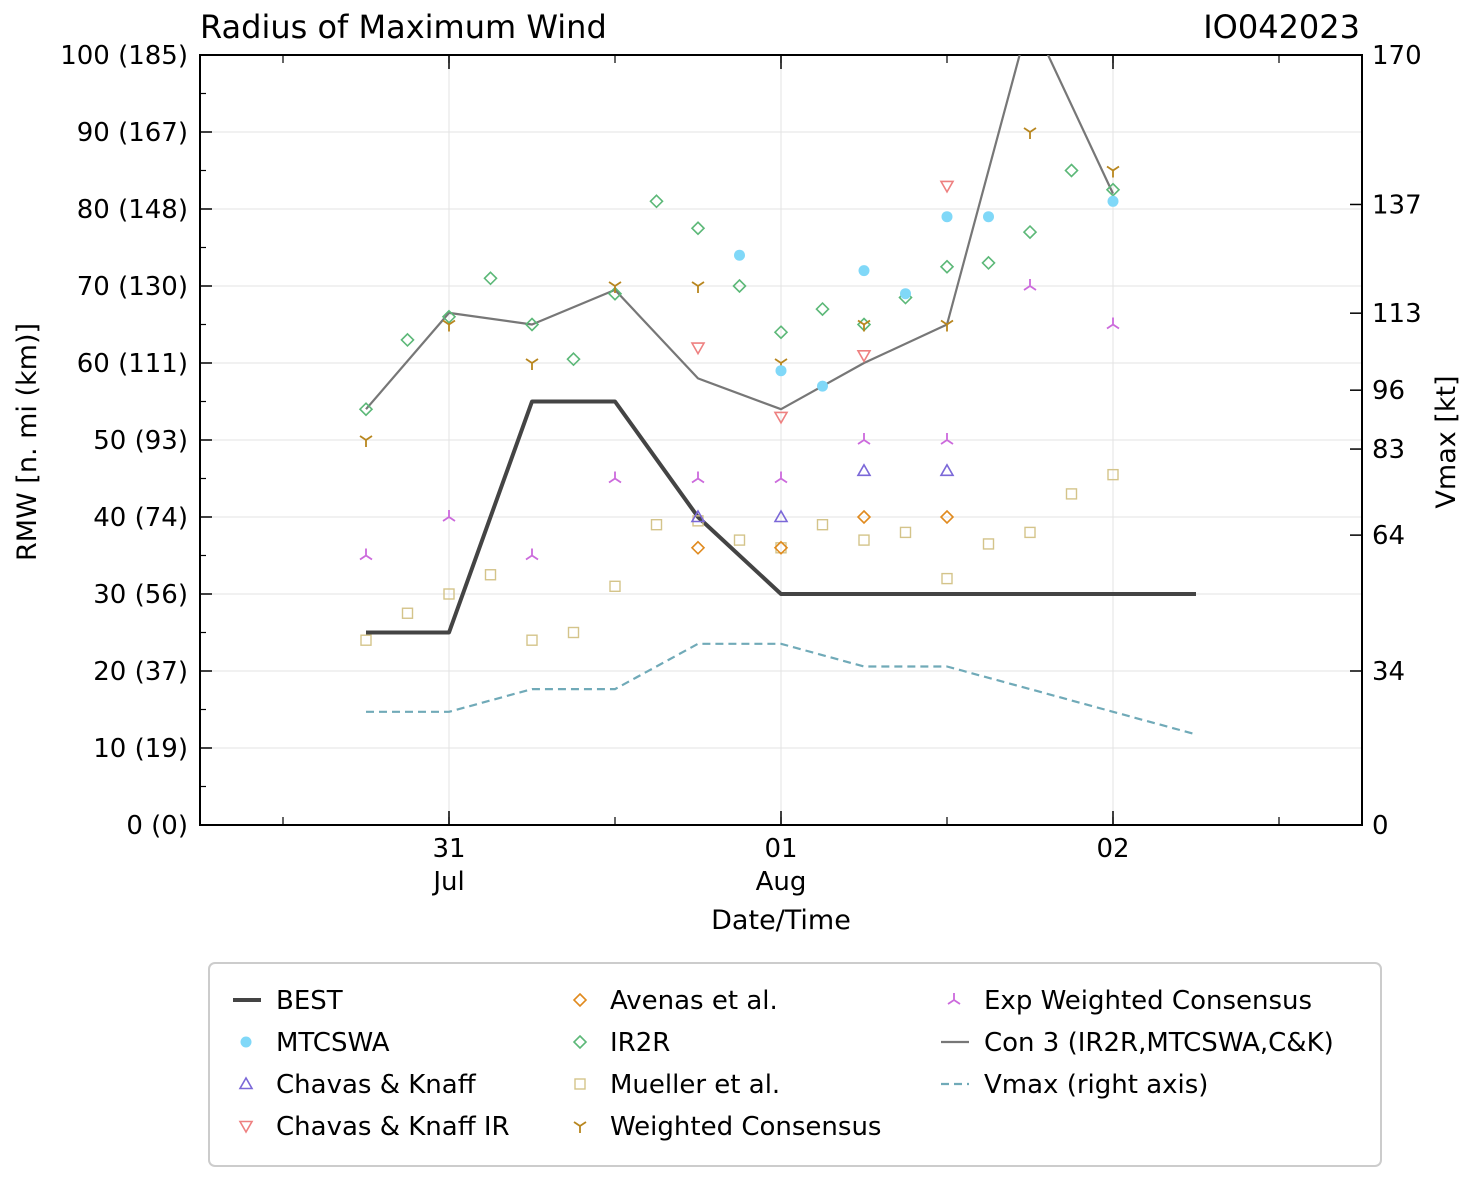 The width and height of the screenshot is (1477, 1180). I want to click on series-line-best, so click(781, 517).